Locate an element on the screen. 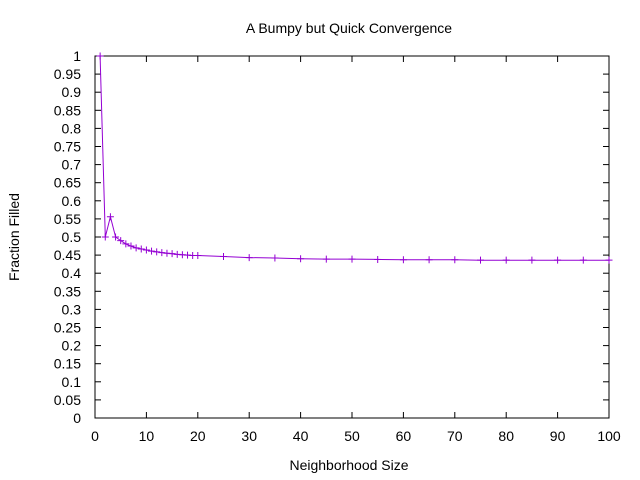 The height and width of the screenshot is (480, 640). x-tick-label: 20 is located at coordinates (198, 436).